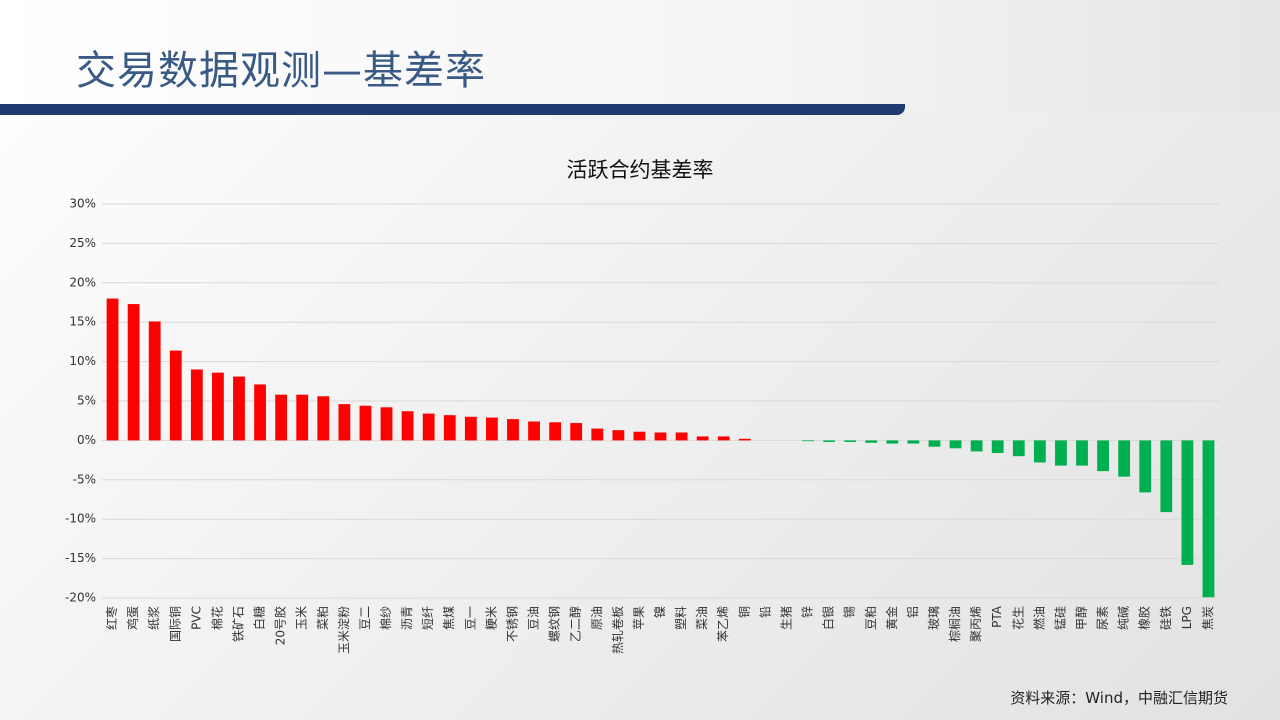 This screenshot has height=720, width=1280. Describe the element at coordinates (470, 618) in the screenshot. I see `x-tick-label: 豆一` at that location.